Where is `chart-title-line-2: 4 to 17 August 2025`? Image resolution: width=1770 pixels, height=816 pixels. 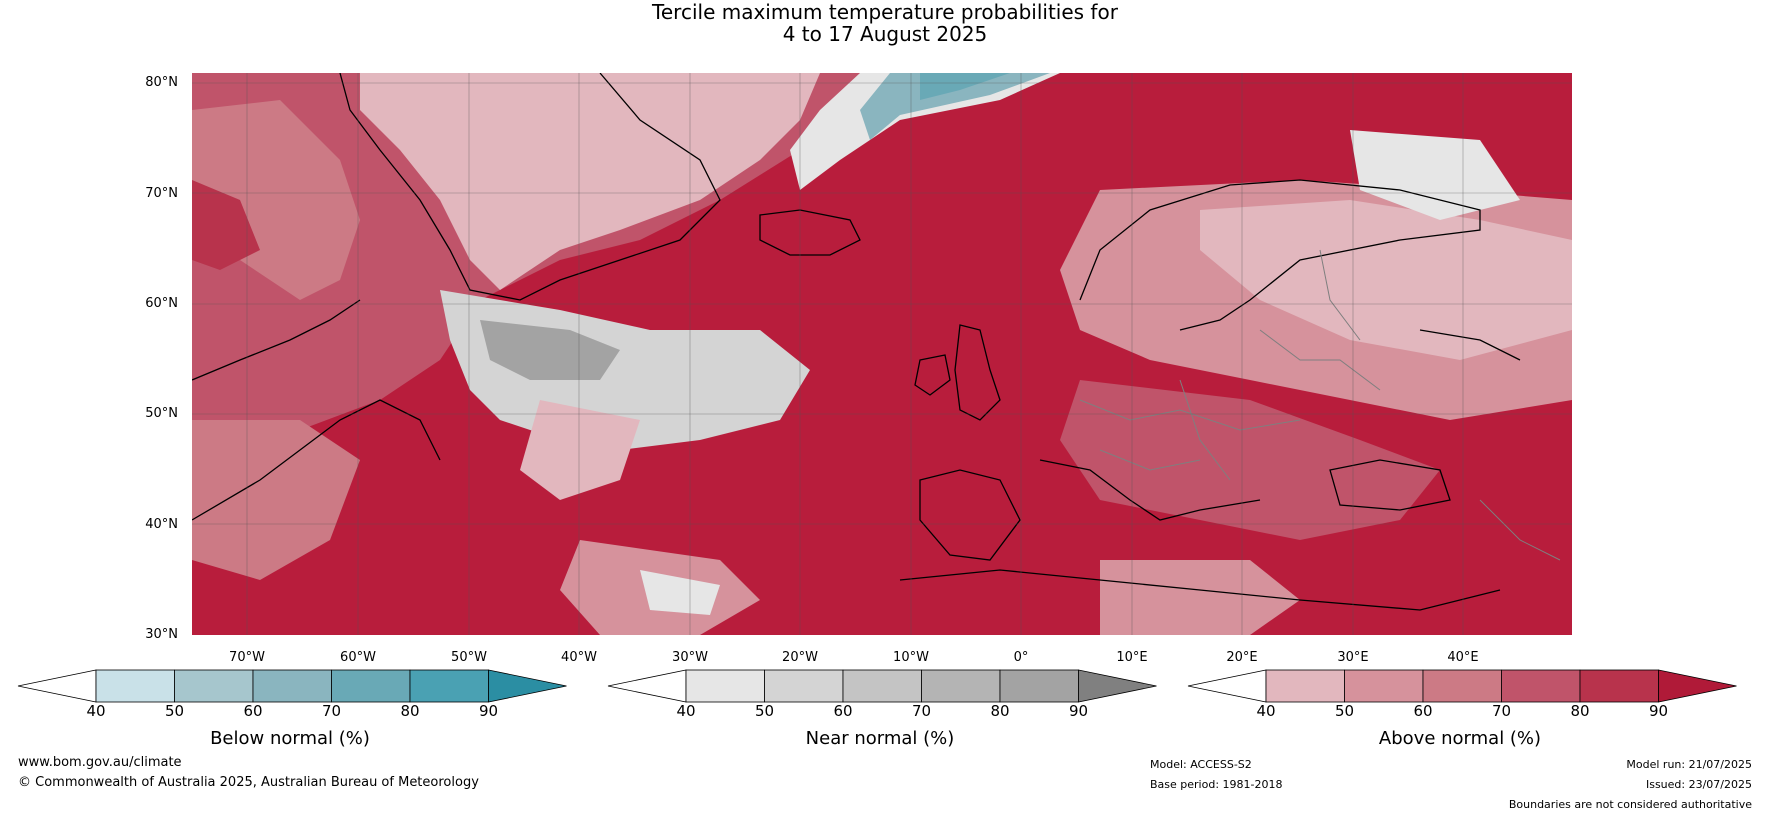 chart-title-line-2: 4 to 17 August 2025 is located at coordinates (885, 34).